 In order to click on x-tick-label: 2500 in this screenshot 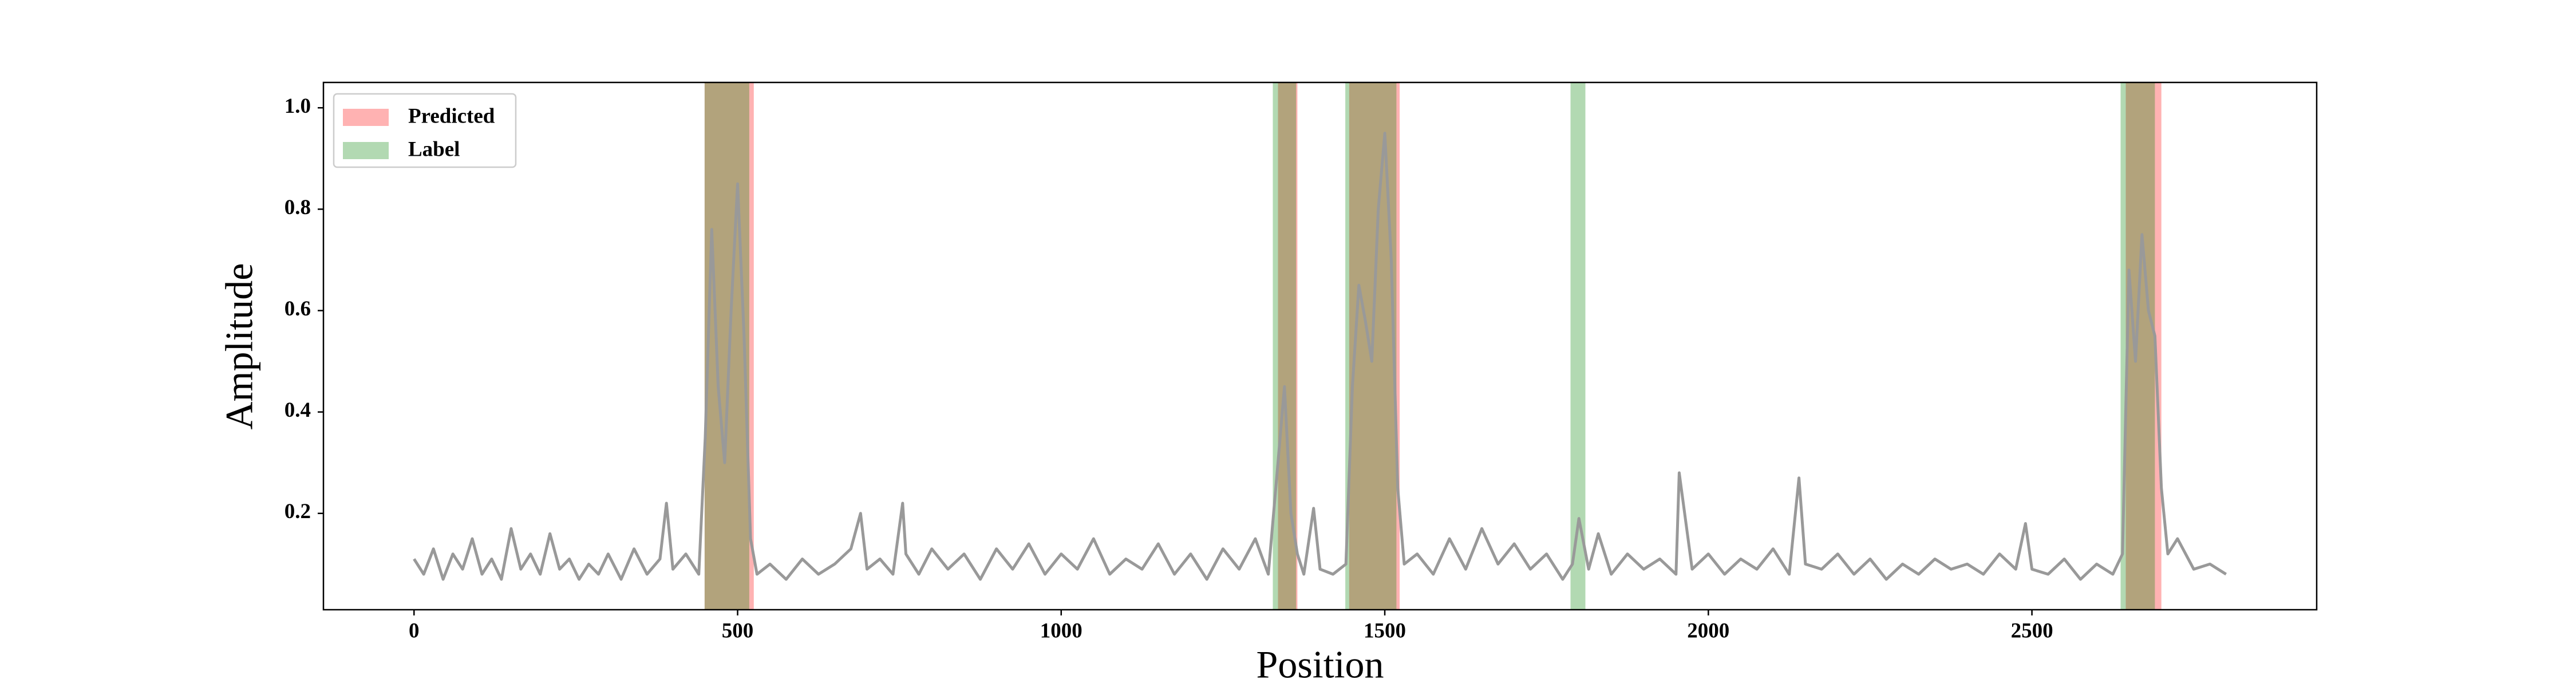, I will do `click(2032, 630)`.